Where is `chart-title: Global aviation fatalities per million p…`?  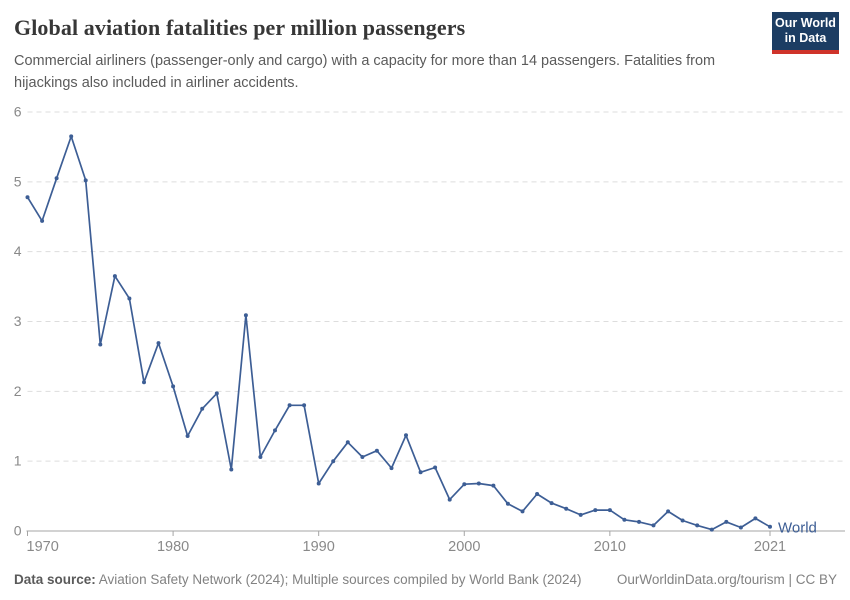
chart-title: Global aviation fatalities per million p… is located at coordinates (240, 27).